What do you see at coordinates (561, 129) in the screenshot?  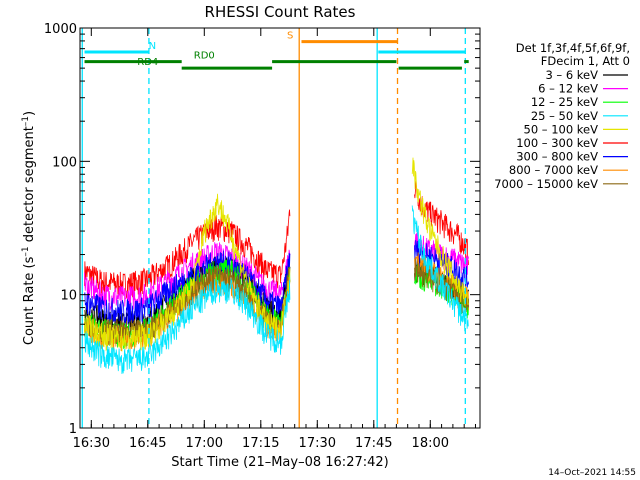 I see `legend-entry-label-4: 50 – 100 keV` at bounding box center [561, 129].